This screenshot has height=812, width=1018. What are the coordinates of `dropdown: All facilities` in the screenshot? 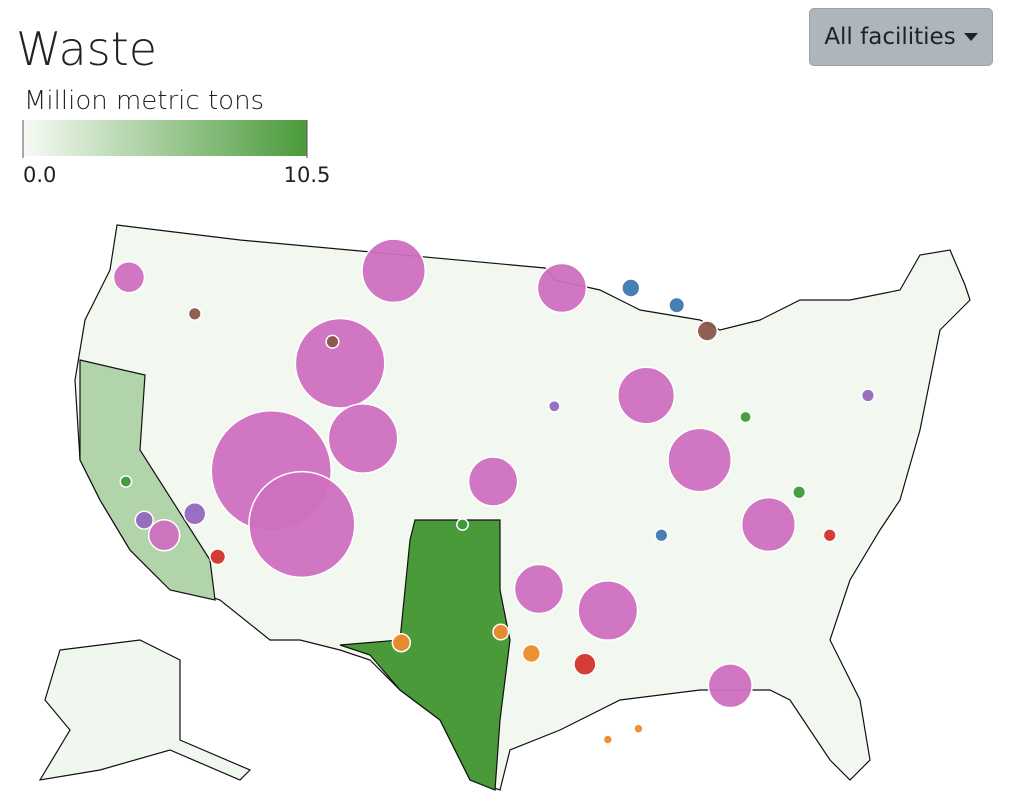 It's located at (901, 37).